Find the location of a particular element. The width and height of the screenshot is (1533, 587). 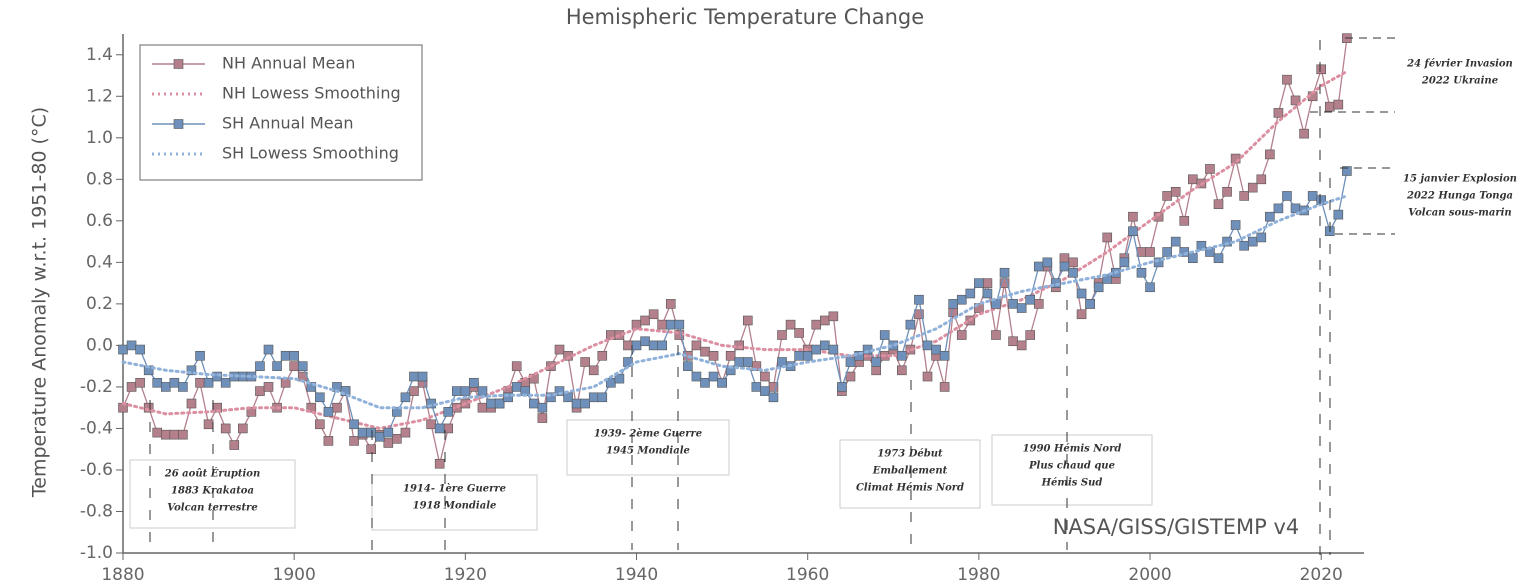

annotation-text: 2022 Hunga Tonga is located at coordinates (1459, 196).